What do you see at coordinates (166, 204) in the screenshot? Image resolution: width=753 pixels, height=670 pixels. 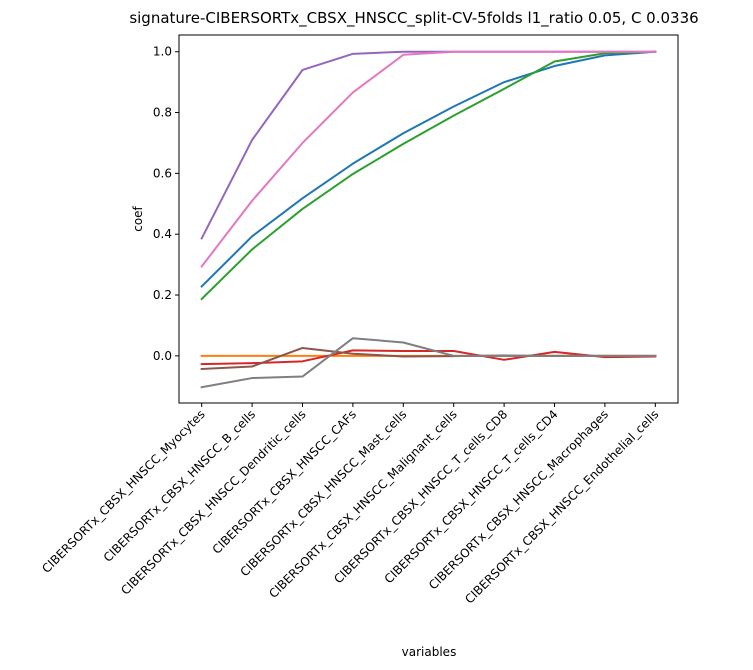 I see `y-axis: 0.0 0.2 0.4 0.6 0.8 1.0` at bounding box center [166, 204].